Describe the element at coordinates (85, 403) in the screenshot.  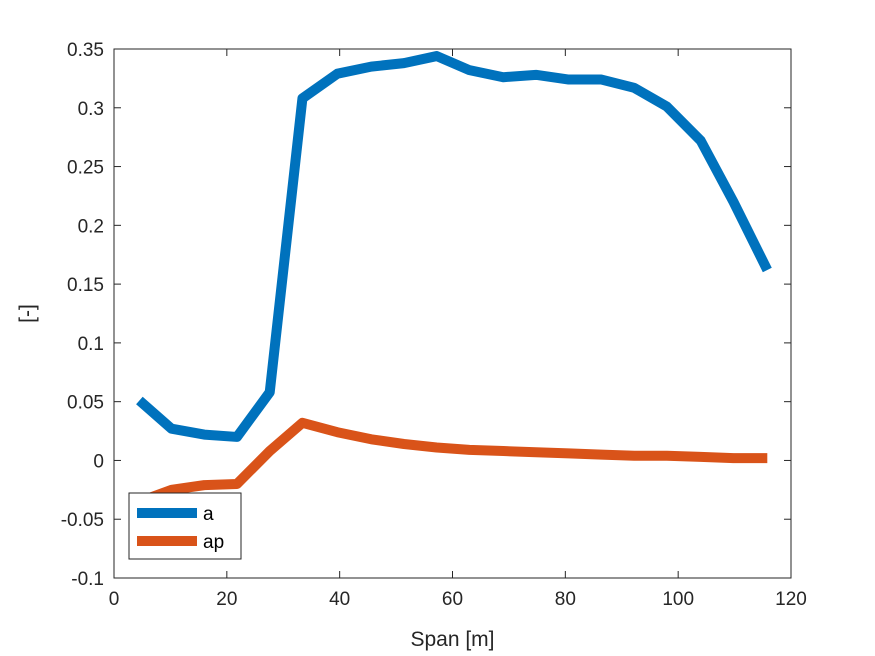
I see `y-tick-label: 0.05` at that location.